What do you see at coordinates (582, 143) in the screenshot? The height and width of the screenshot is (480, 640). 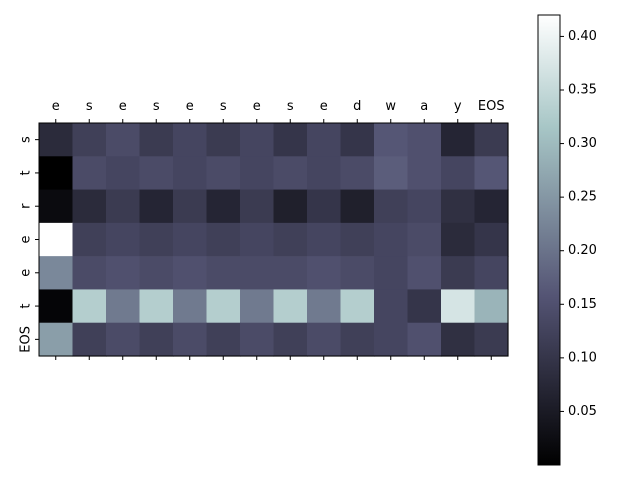 I see `colorbar-tick-label: 0.30` at bounding box center [582, 143].